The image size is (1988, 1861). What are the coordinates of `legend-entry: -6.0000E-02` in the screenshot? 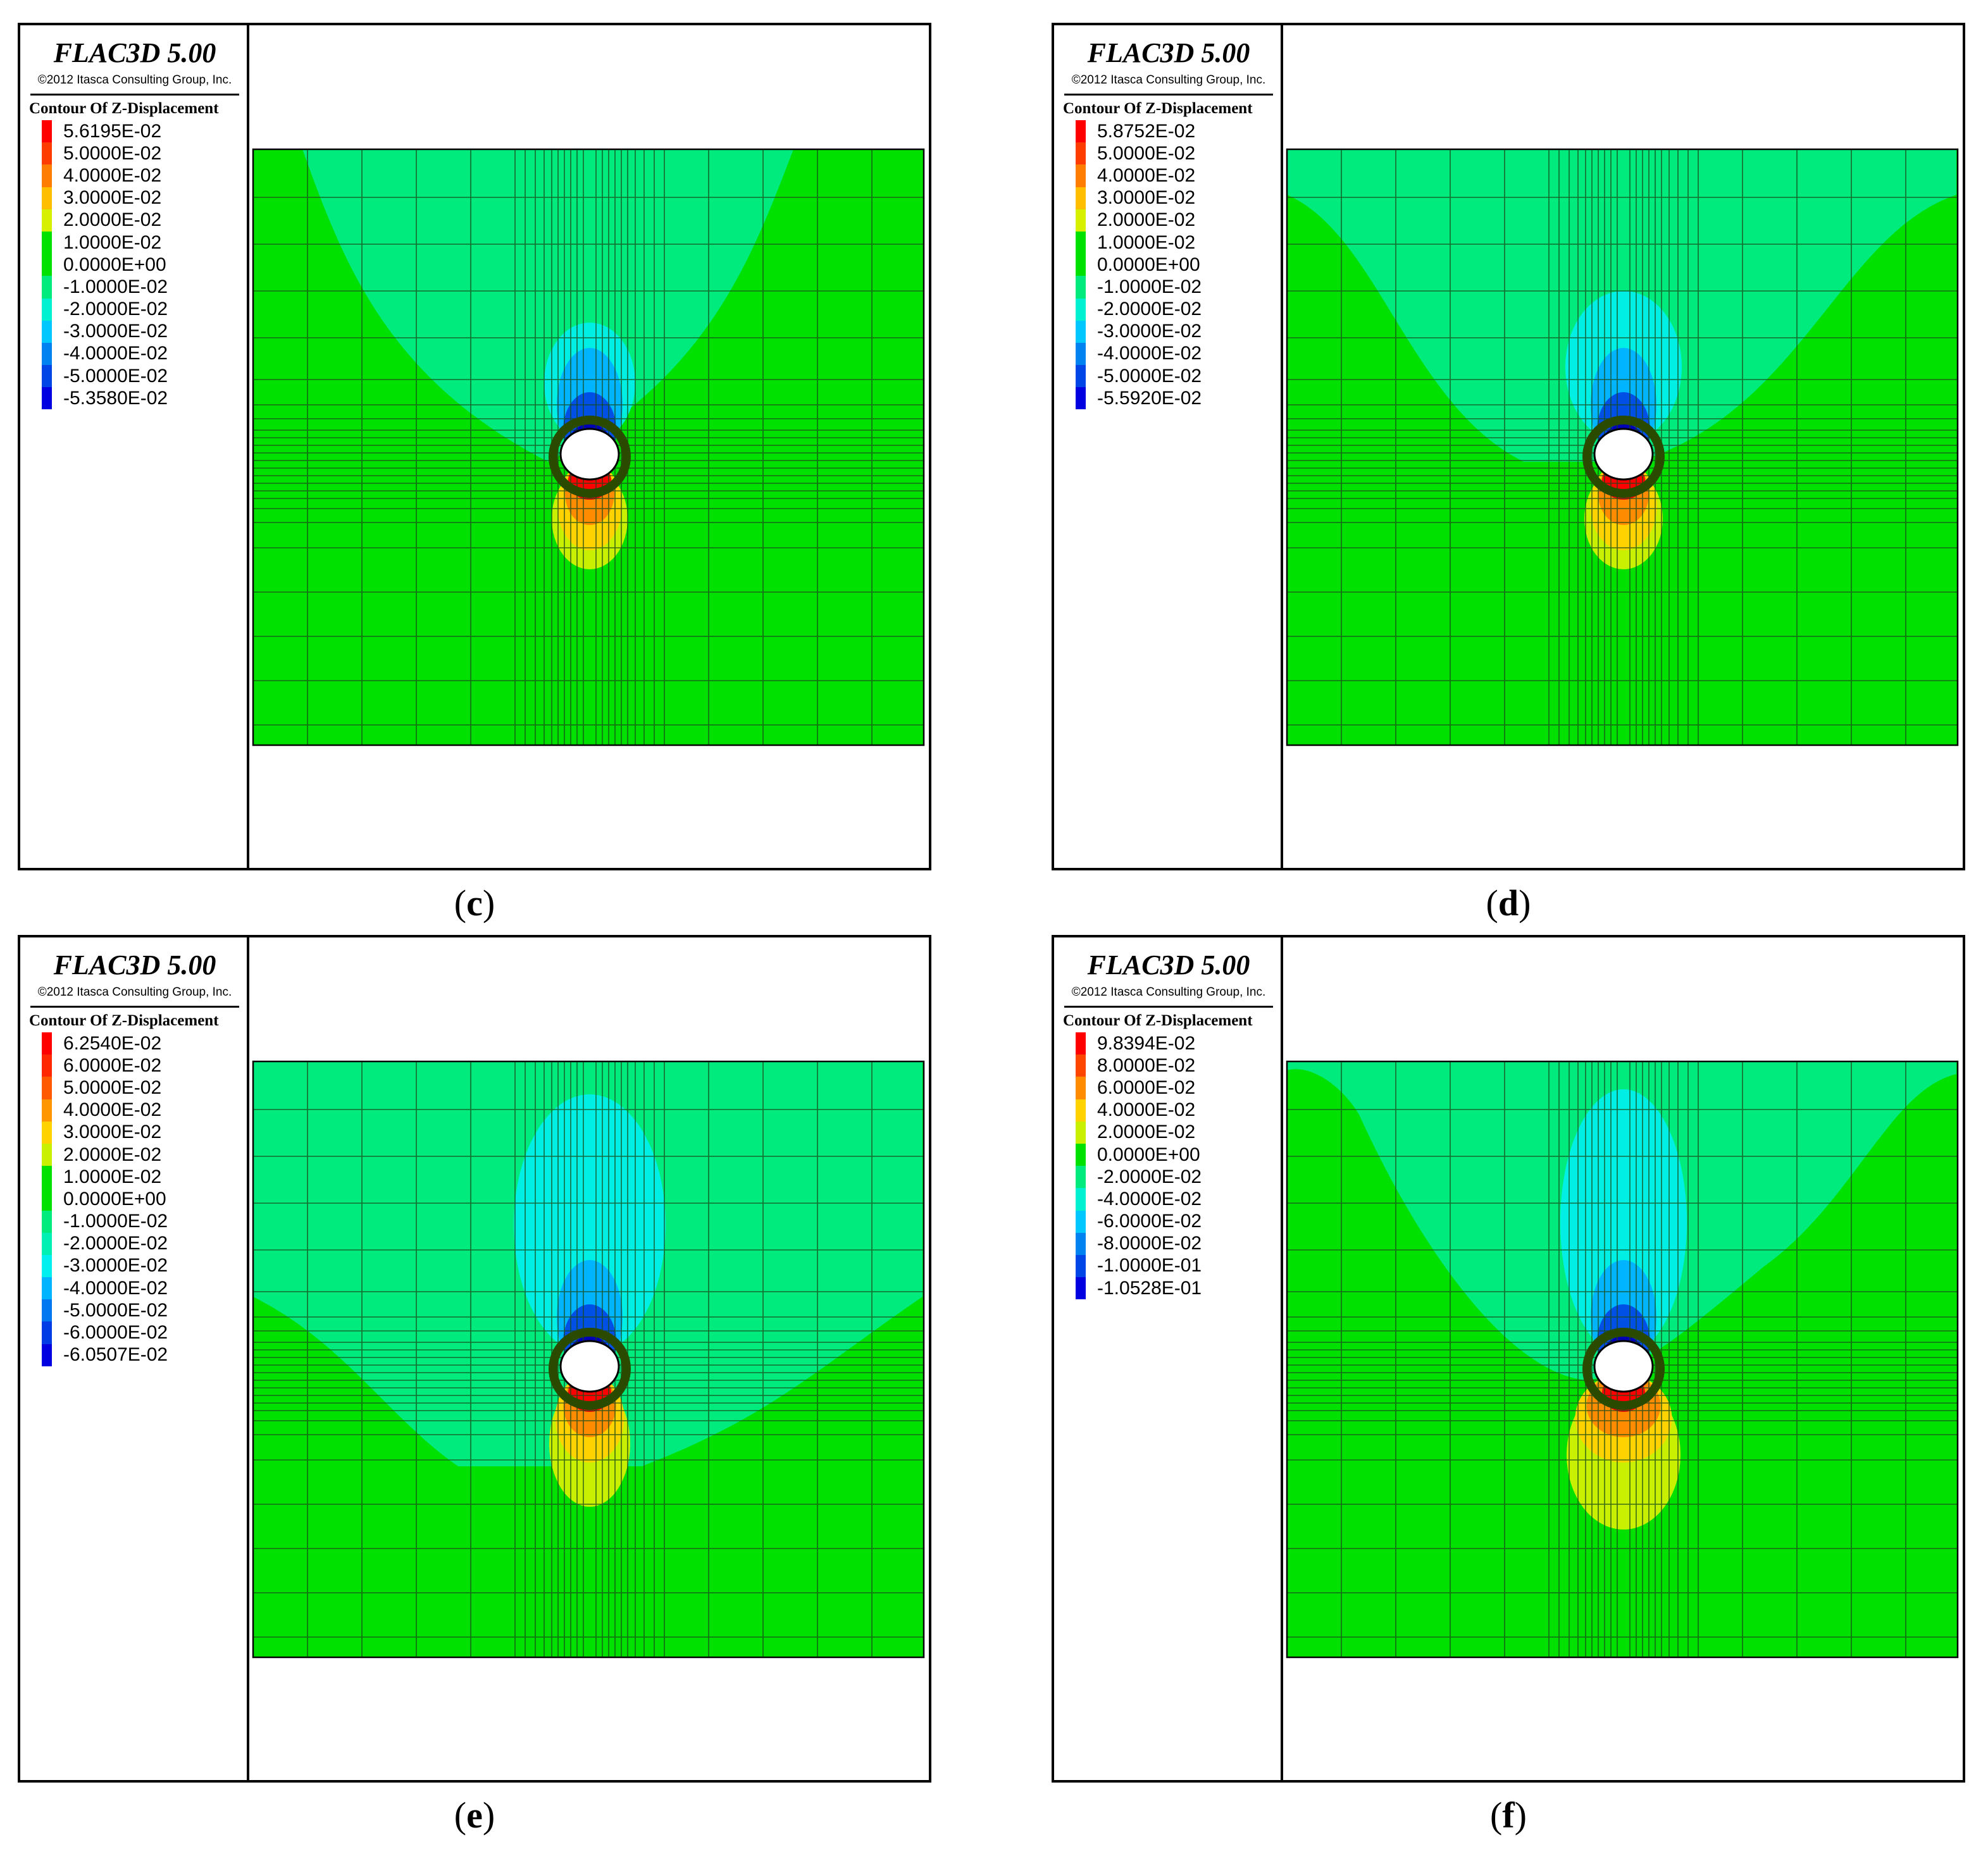 It's located at (1139, 1221).